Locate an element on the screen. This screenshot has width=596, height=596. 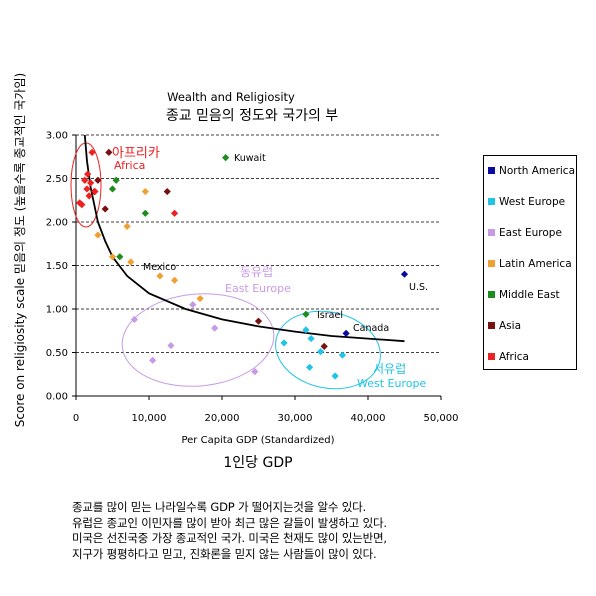
y-tick-label: 0.50 is located at coordinates (57, 353).